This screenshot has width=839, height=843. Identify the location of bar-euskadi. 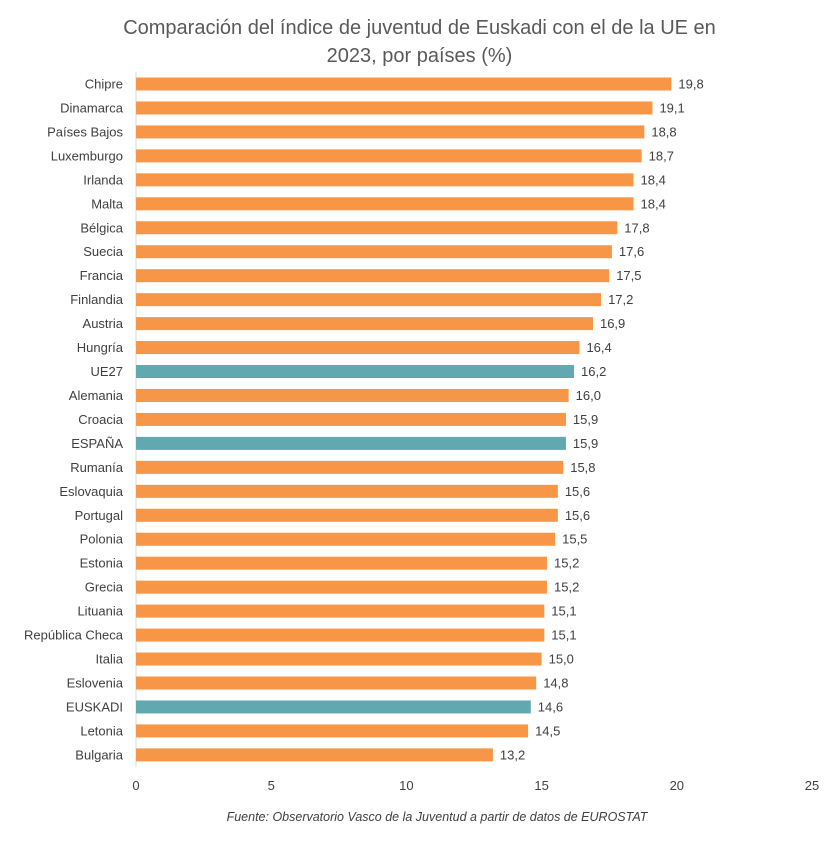
(333, 707).